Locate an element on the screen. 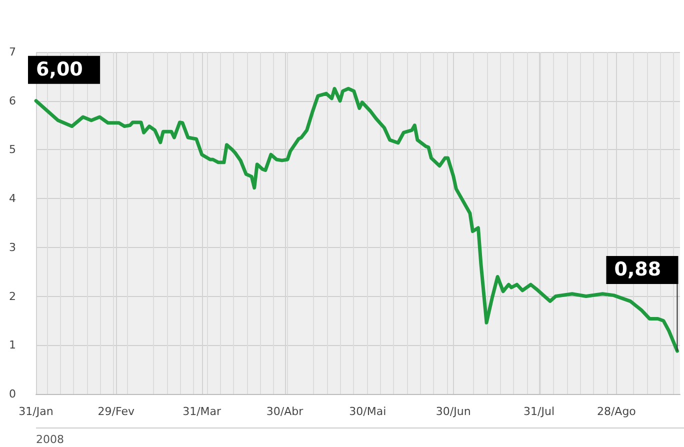 This screenshot has width=684, height=447. x-tick-label: 31/Mar is located at coordinates (202, 411).